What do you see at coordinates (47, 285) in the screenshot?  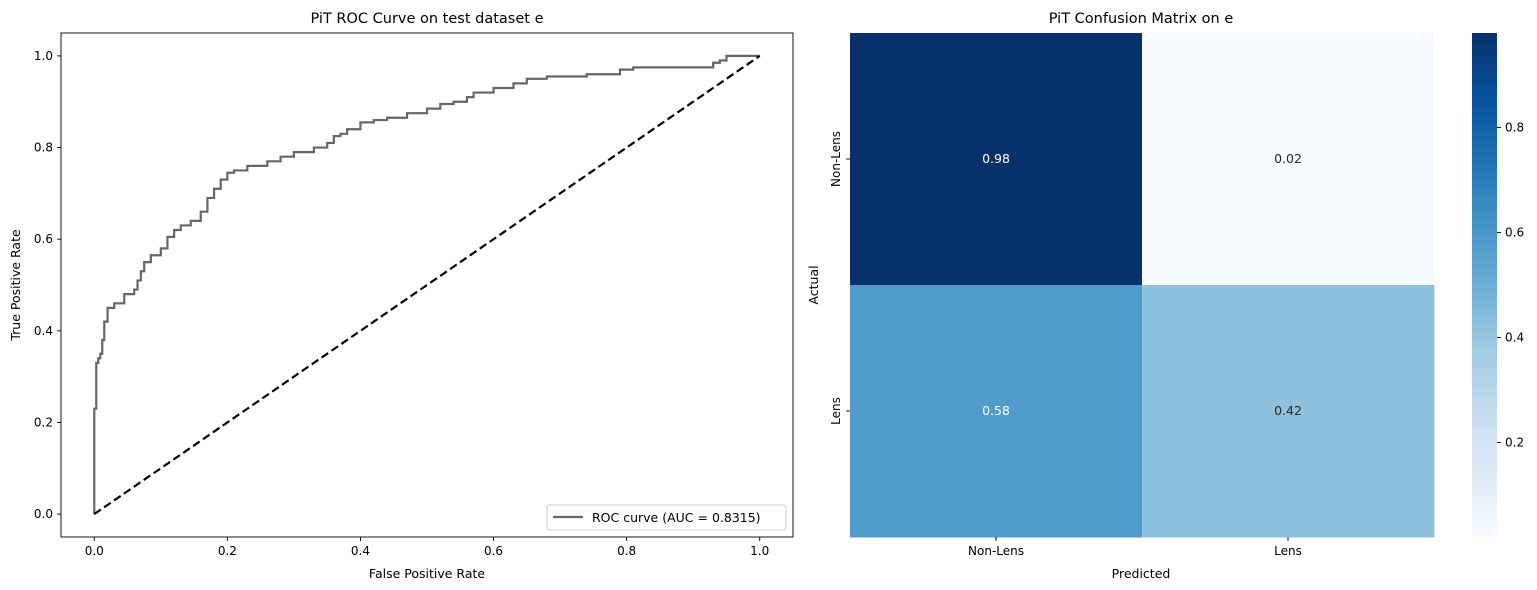 I see `roc-y-ticks: 0.0 0.2 0.4 0.6 0.8 1.0` at bounding box center [47, 285].